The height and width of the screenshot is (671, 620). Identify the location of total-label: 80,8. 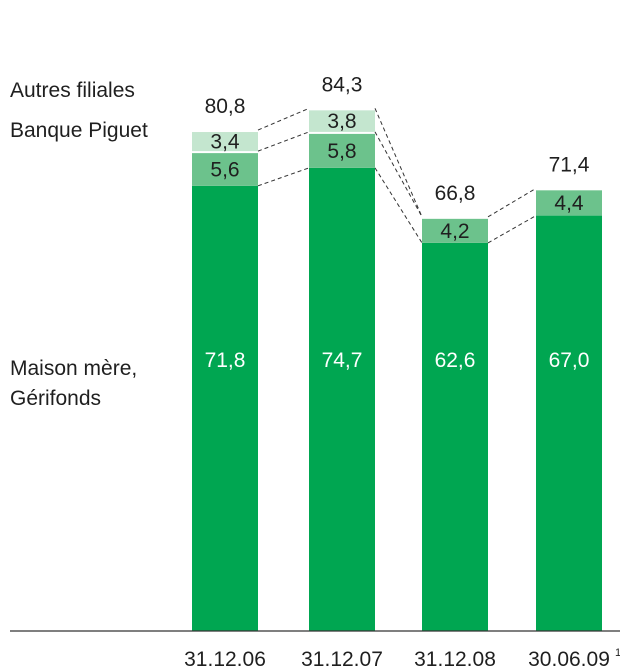
(225, 106).